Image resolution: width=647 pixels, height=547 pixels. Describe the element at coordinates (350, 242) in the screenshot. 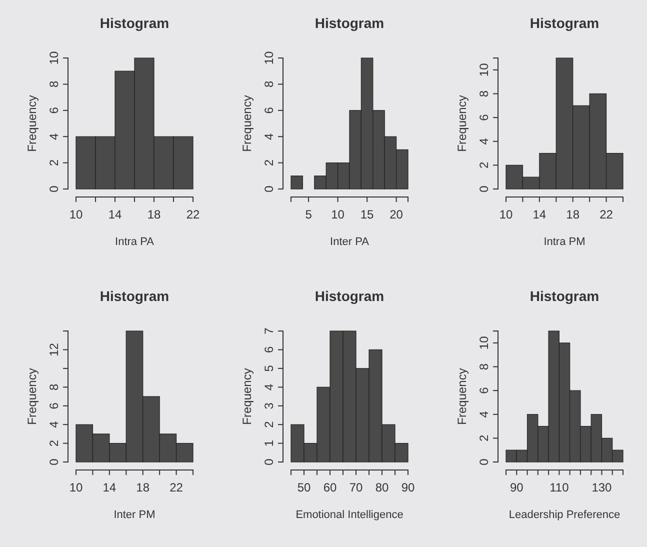

I see `x-axis-title: Inter PA` at that location.